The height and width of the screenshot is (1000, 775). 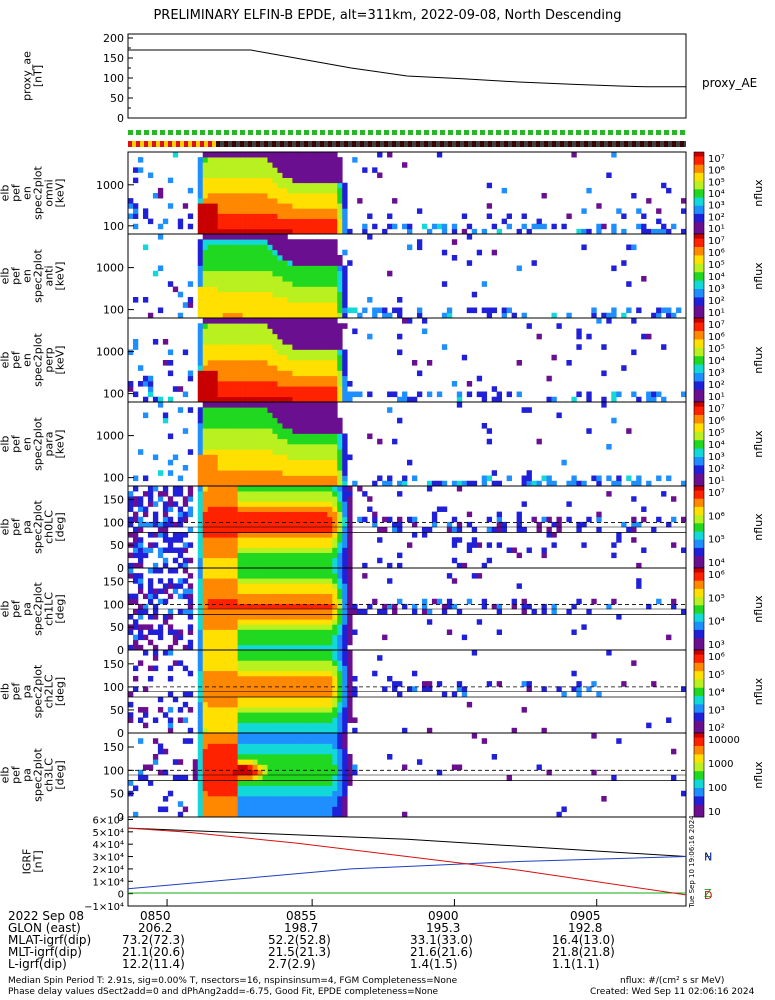 What do you see at coordinates (699, 620) in the screenshot?
I see `colorbar-swatch-p1` at bounding box center [699, 620].